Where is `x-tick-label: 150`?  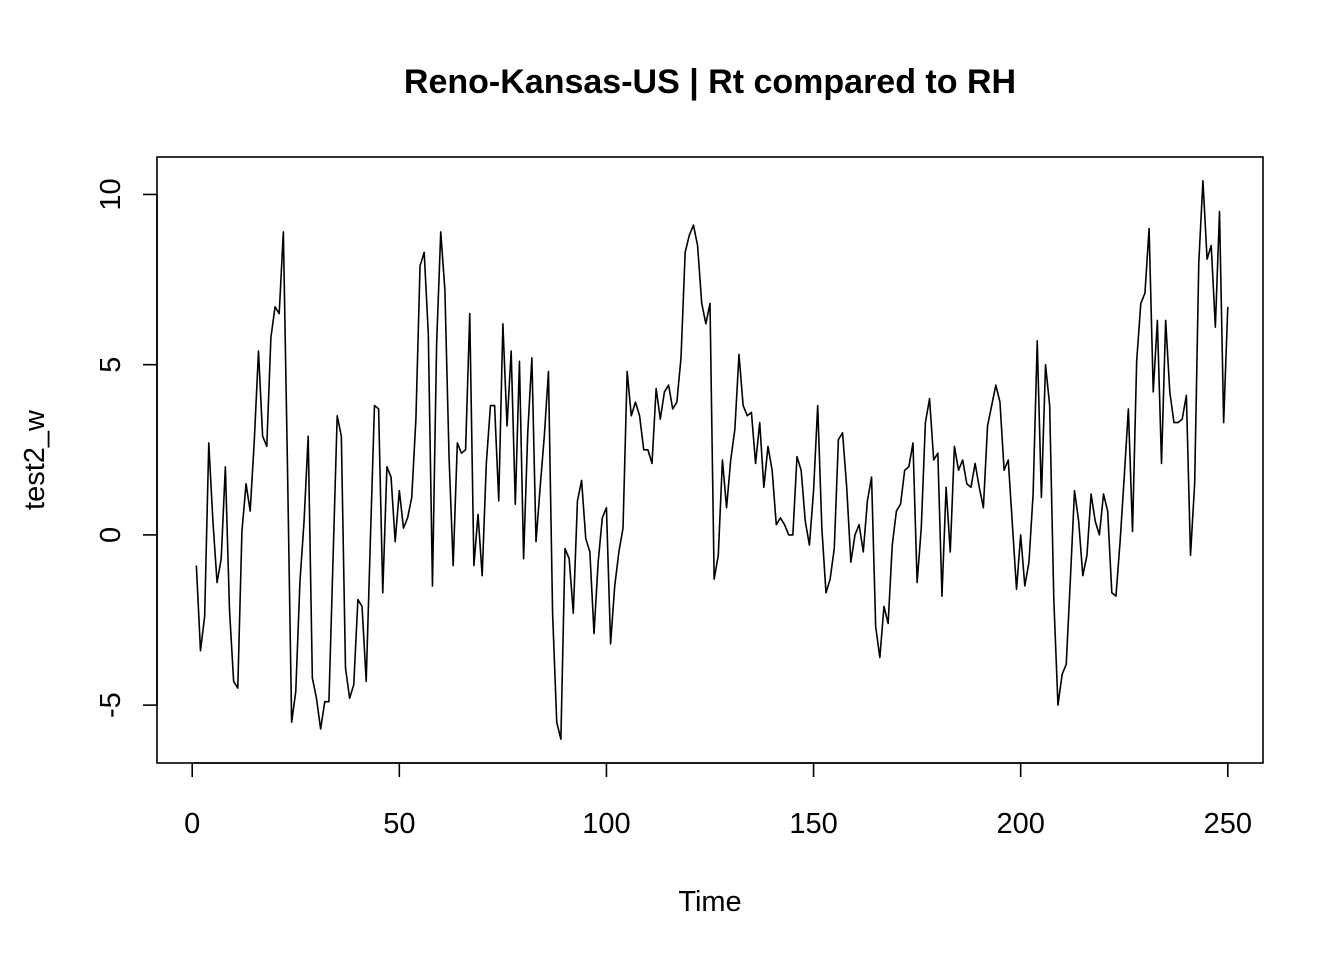
x-tick-label: 150 is located at coordinates (813, 824).